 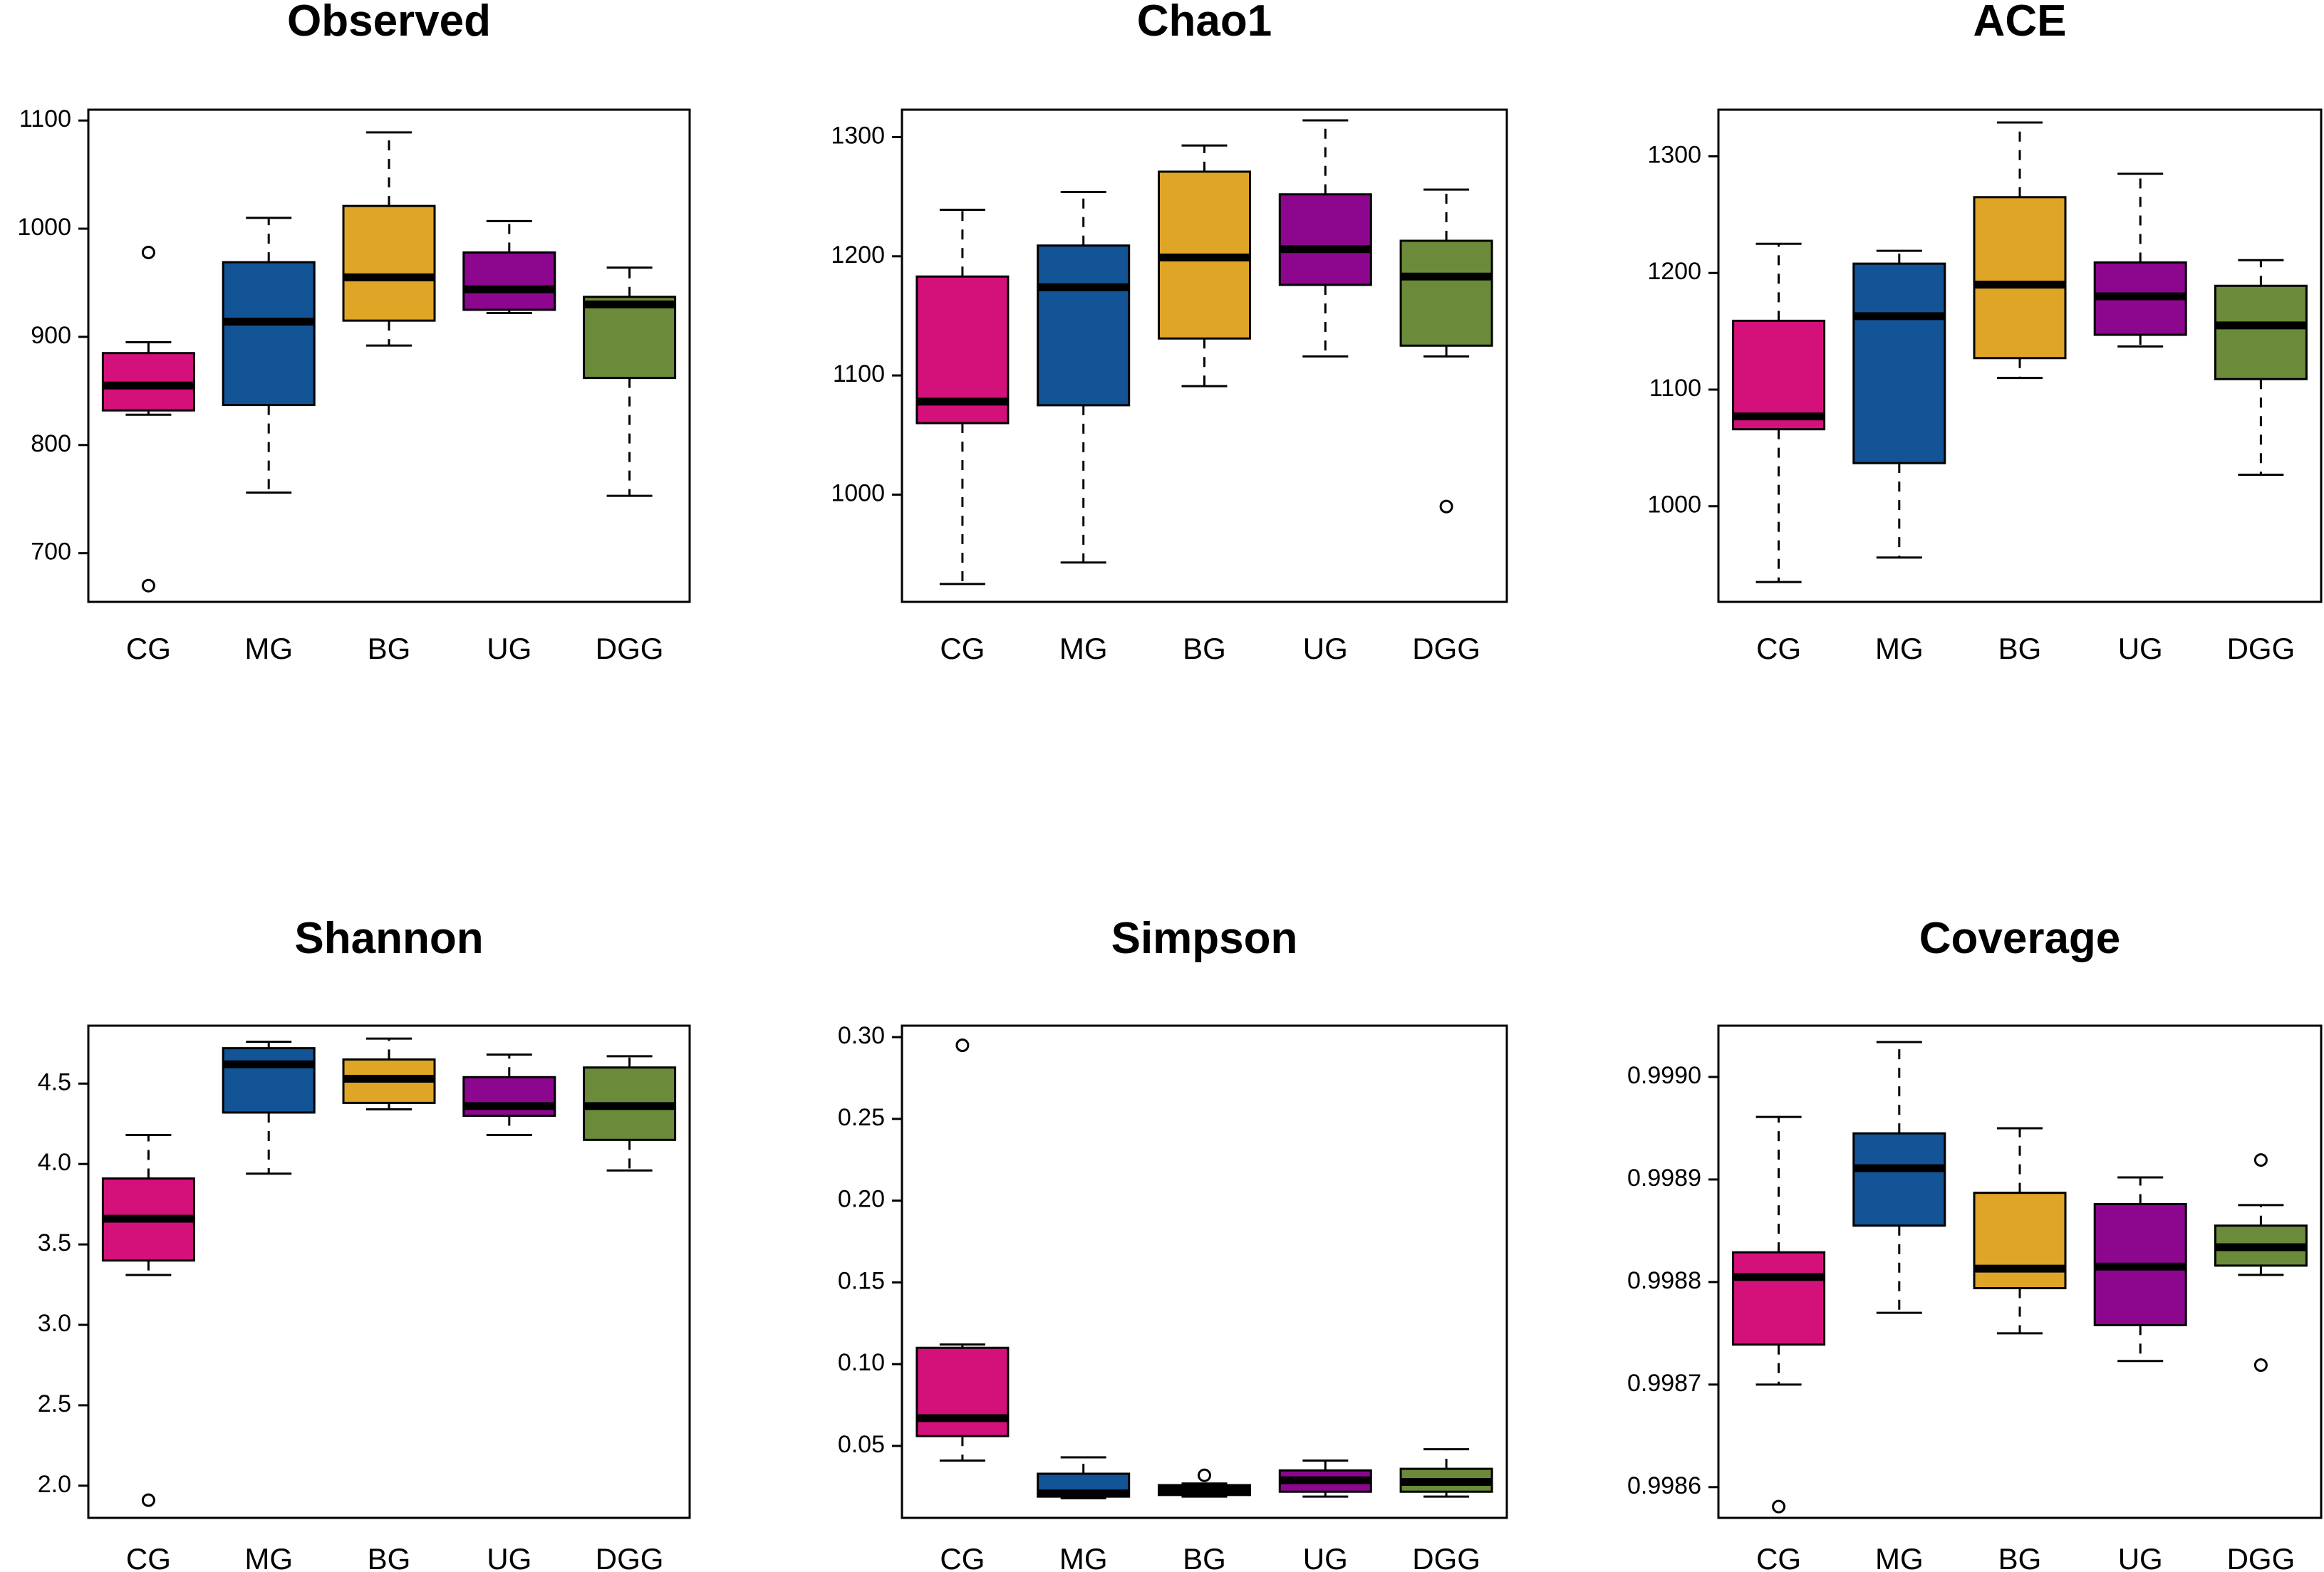 What do you see at coordinates (1664, 1485) in the screenshot?
I see `y-tick-label: 0.9986` at bounding box center [1664, 1485].